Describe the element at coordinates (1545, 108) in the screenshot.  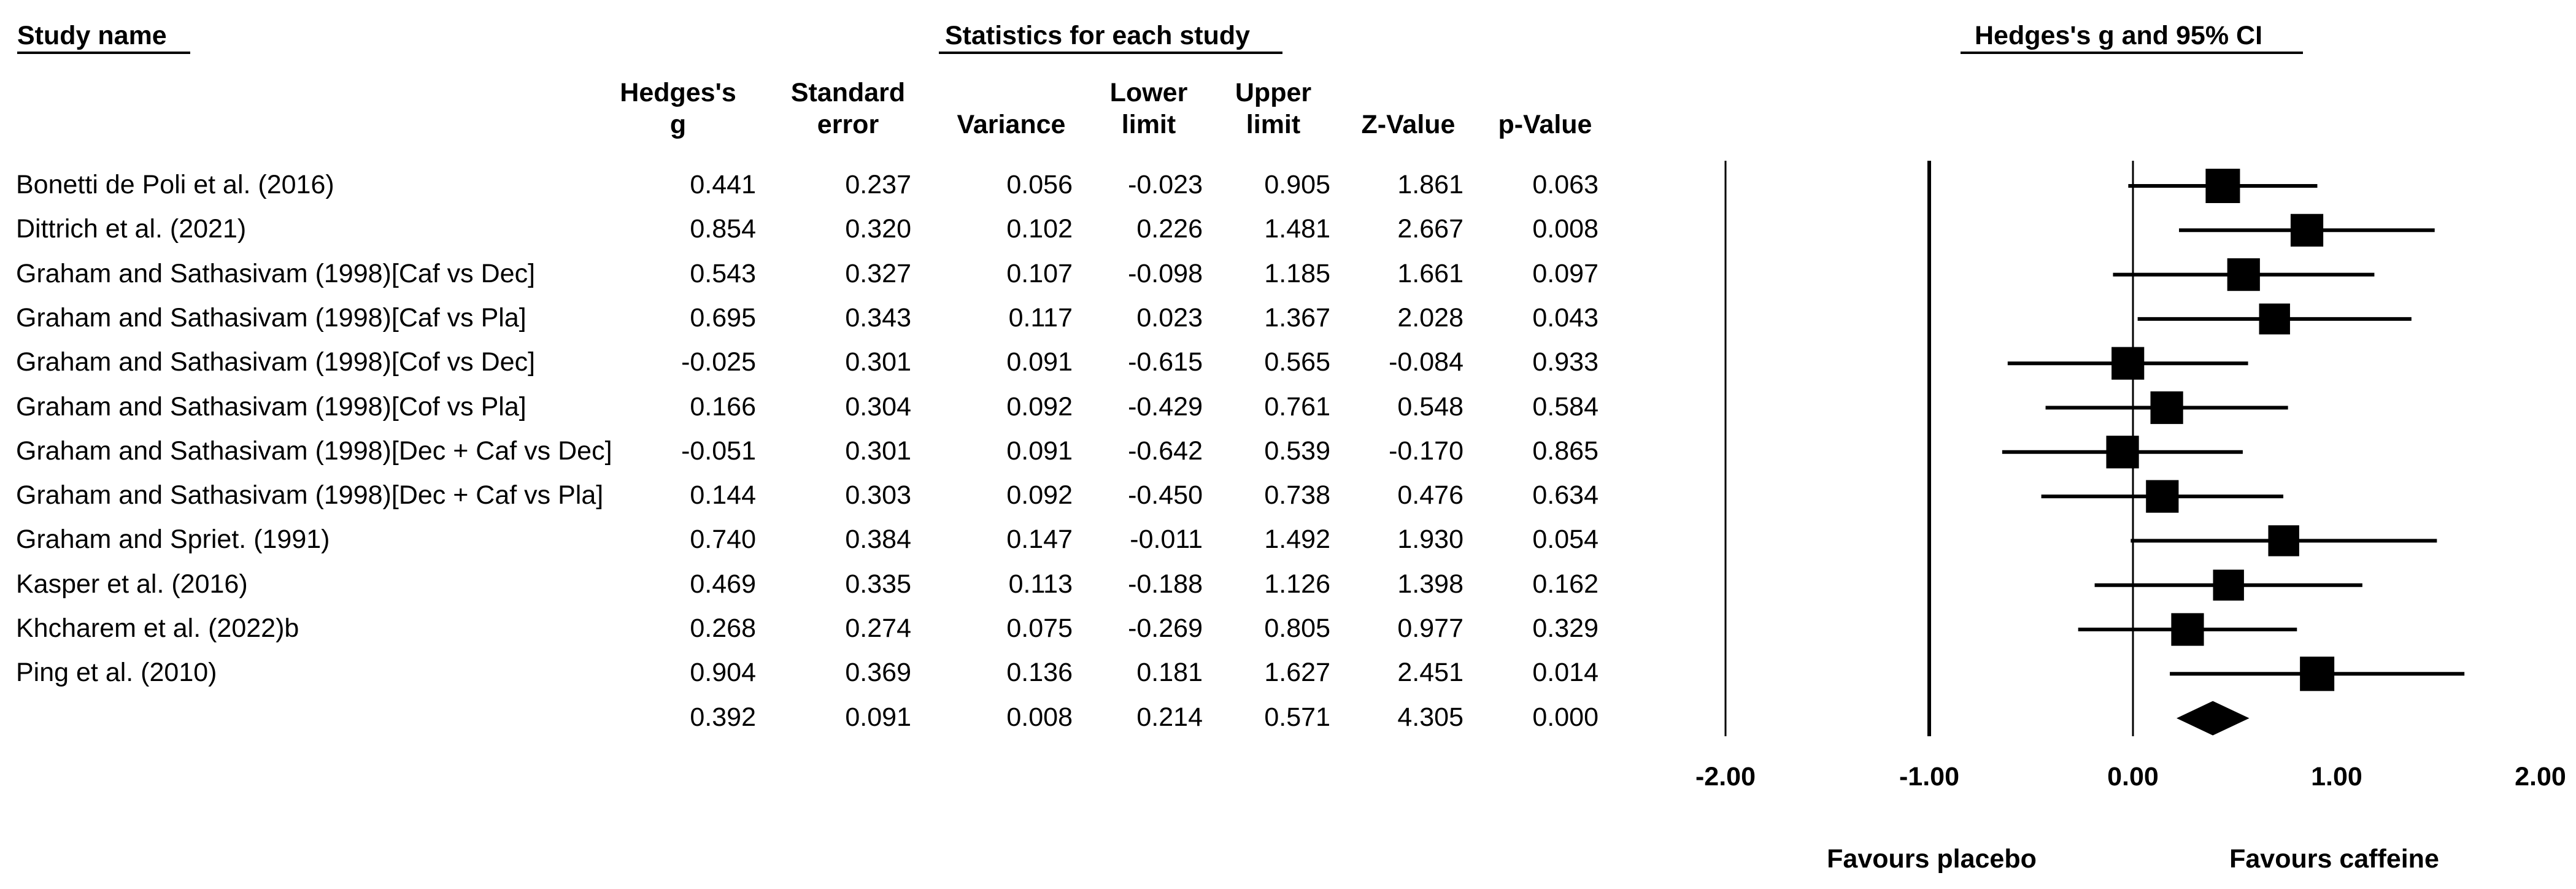
I see `column-header-p-value: p-Value` at that location.